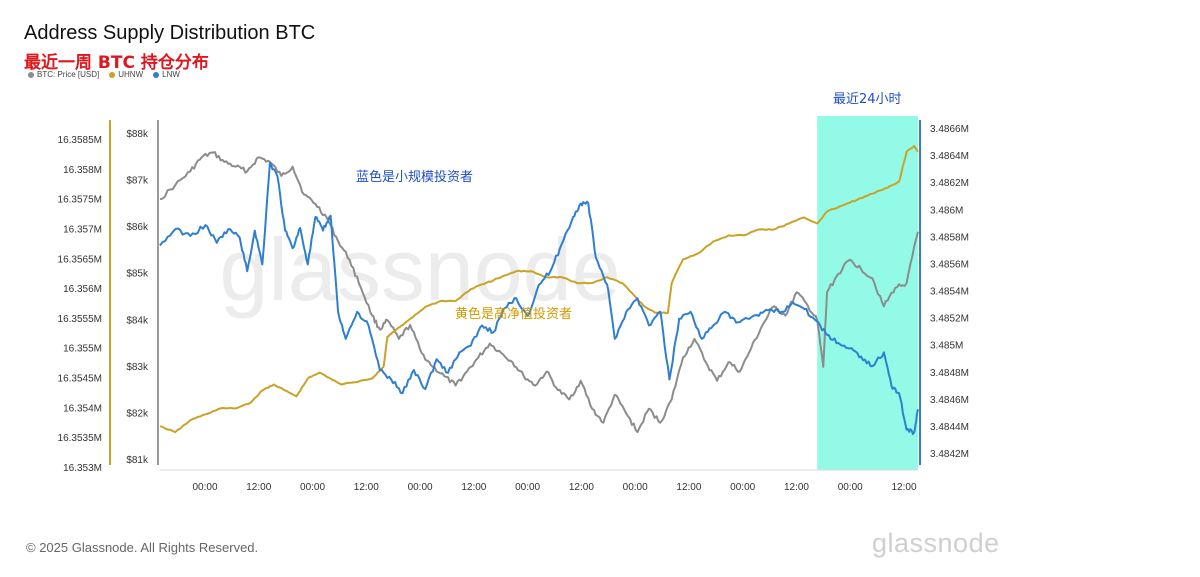 This screenshot has width=1200, height=577. Describe the element at coordinates (137, 274) in the screenshot. I see `price-axis-tick-label: $85k` at that location.